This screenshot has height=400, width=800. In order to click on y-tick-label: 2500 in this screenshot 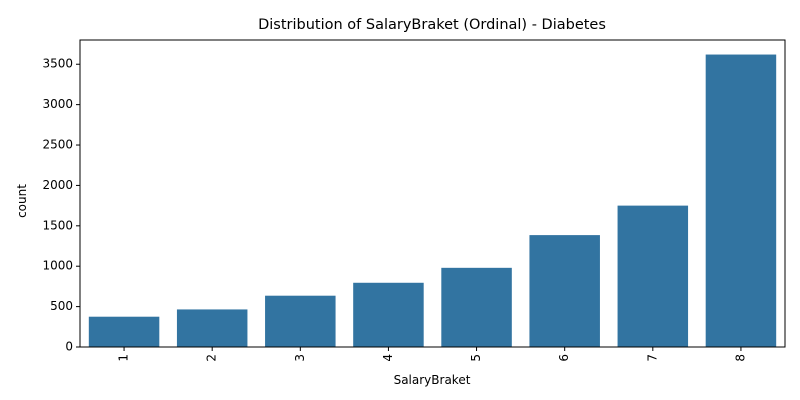, I will do `click(57, 145)`.